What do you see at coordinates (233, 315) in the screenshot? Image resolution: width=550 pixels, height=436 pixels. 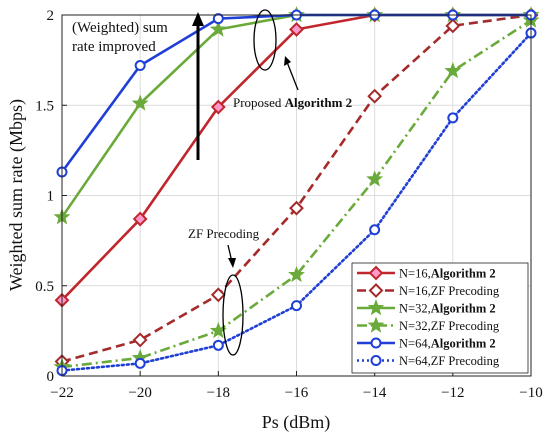 I see `annotation-zf-ellipse` at bounding box center [233, 315].